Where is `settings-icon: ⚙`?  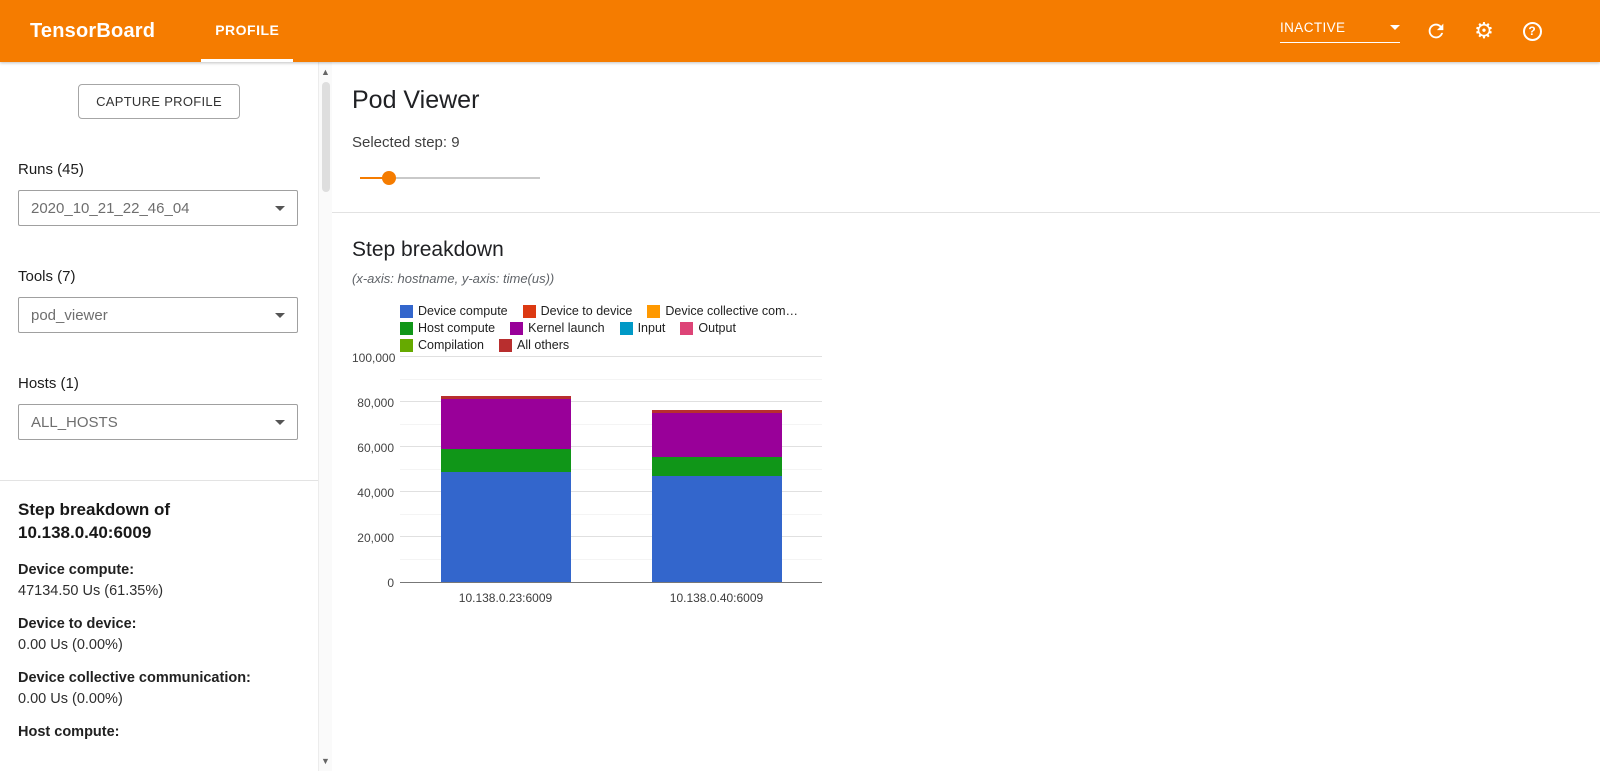
settings-icon: ⚙ is located at coordinates (1484, 30).